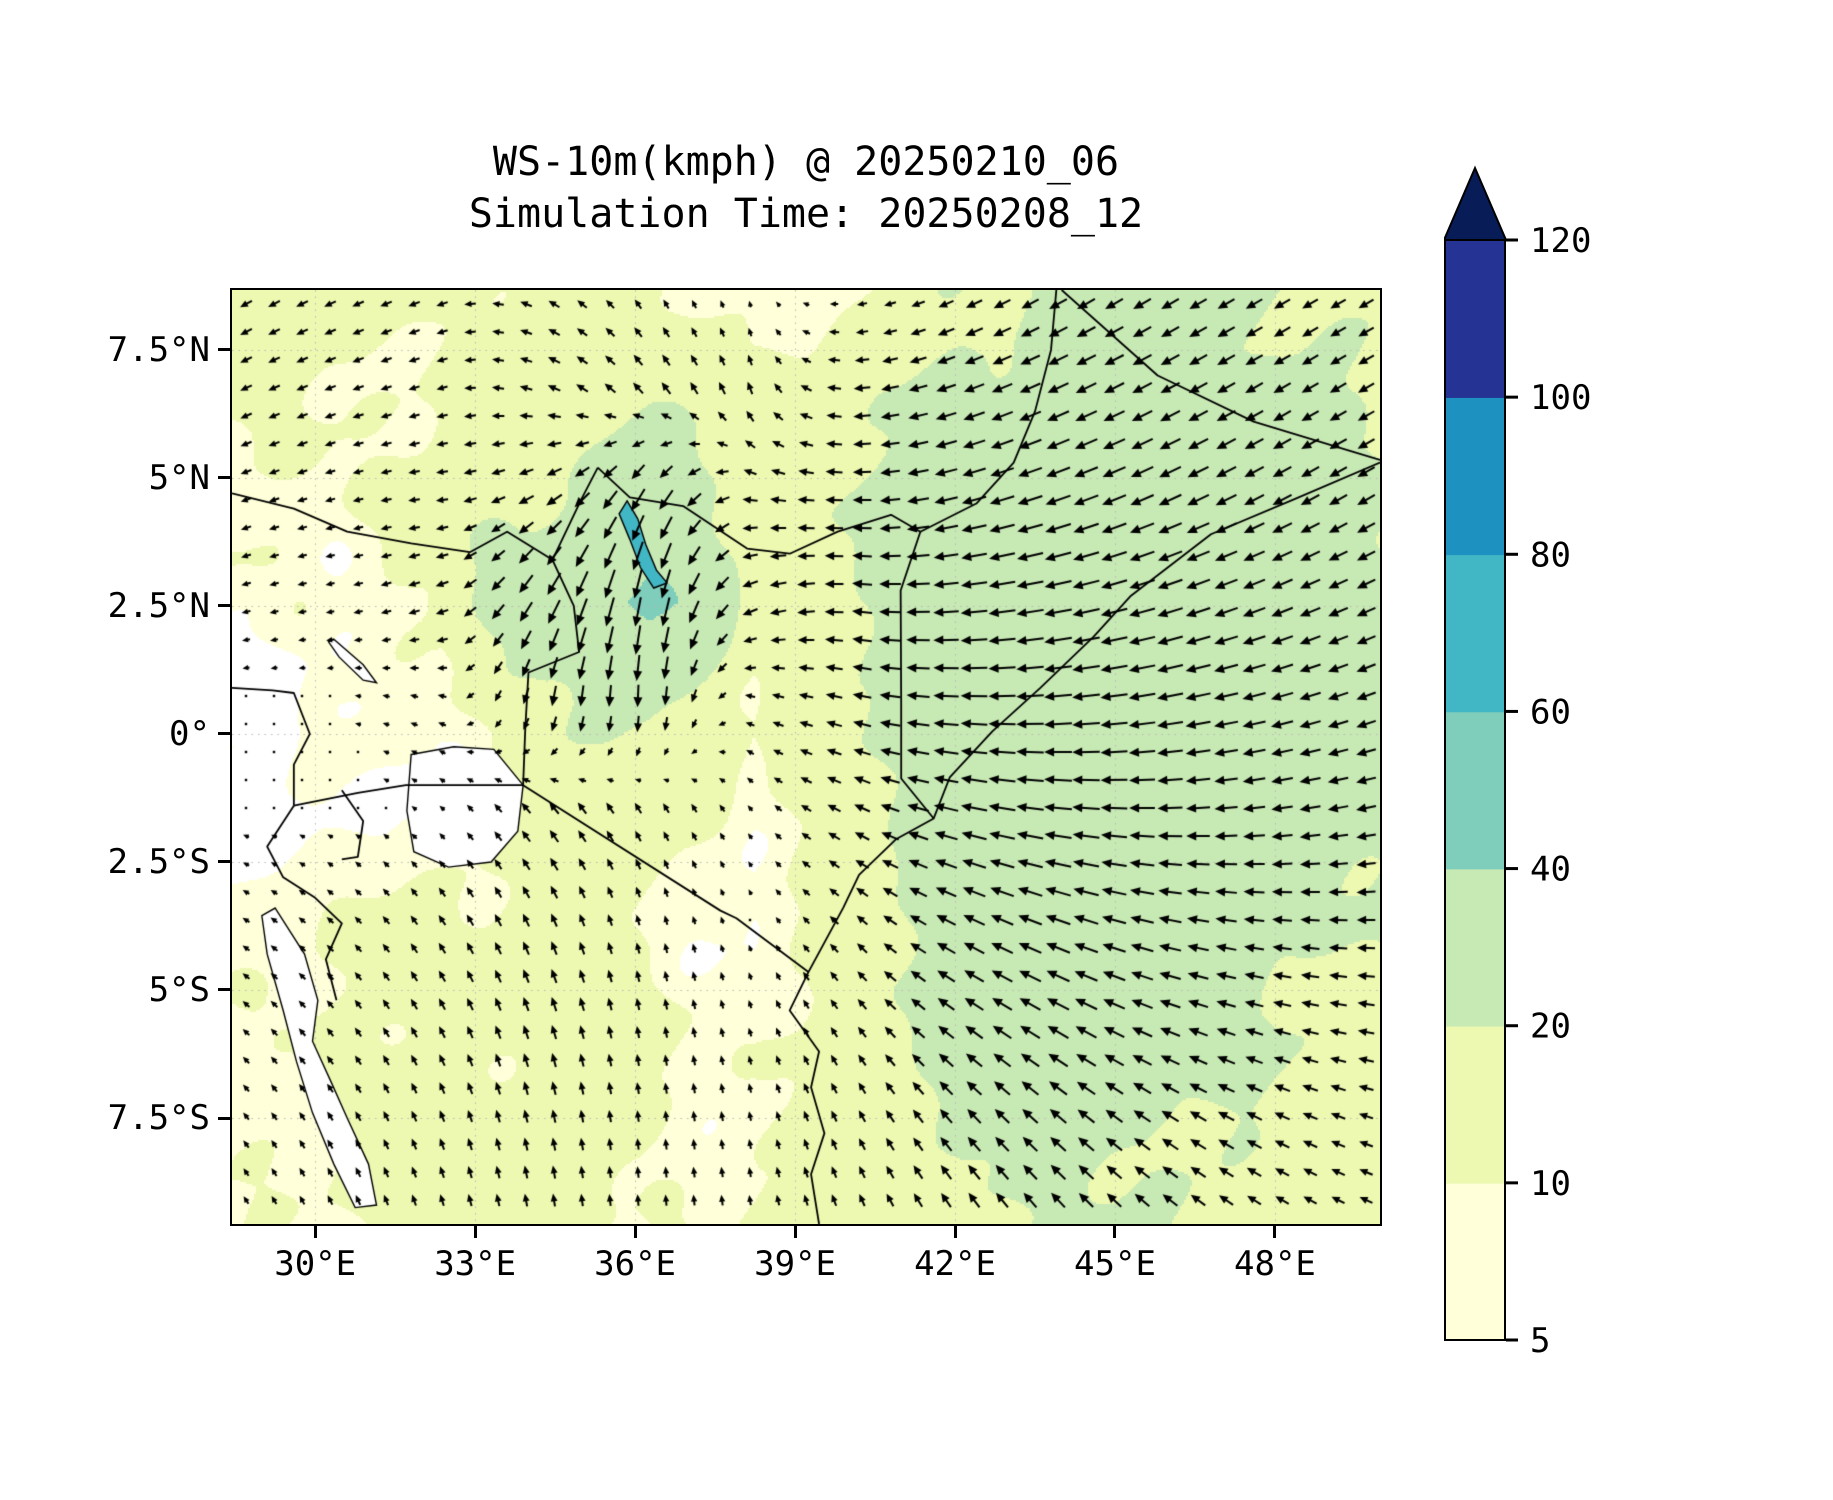 Image resolution: width=1833 pixels, height=1500 pixels. What do you see at coordinates (189, 733) in the screenshot?
I see `y-tick-label: 0°` at bounding box center [189, 733].